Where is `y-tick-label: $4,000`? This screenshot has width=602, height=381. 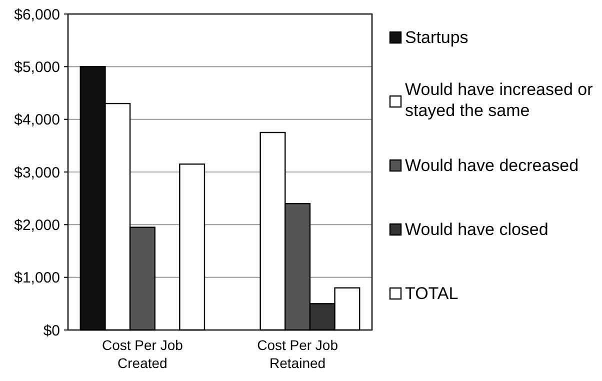 y-tick-label: $4,000 is located at coordinates (37, 120).